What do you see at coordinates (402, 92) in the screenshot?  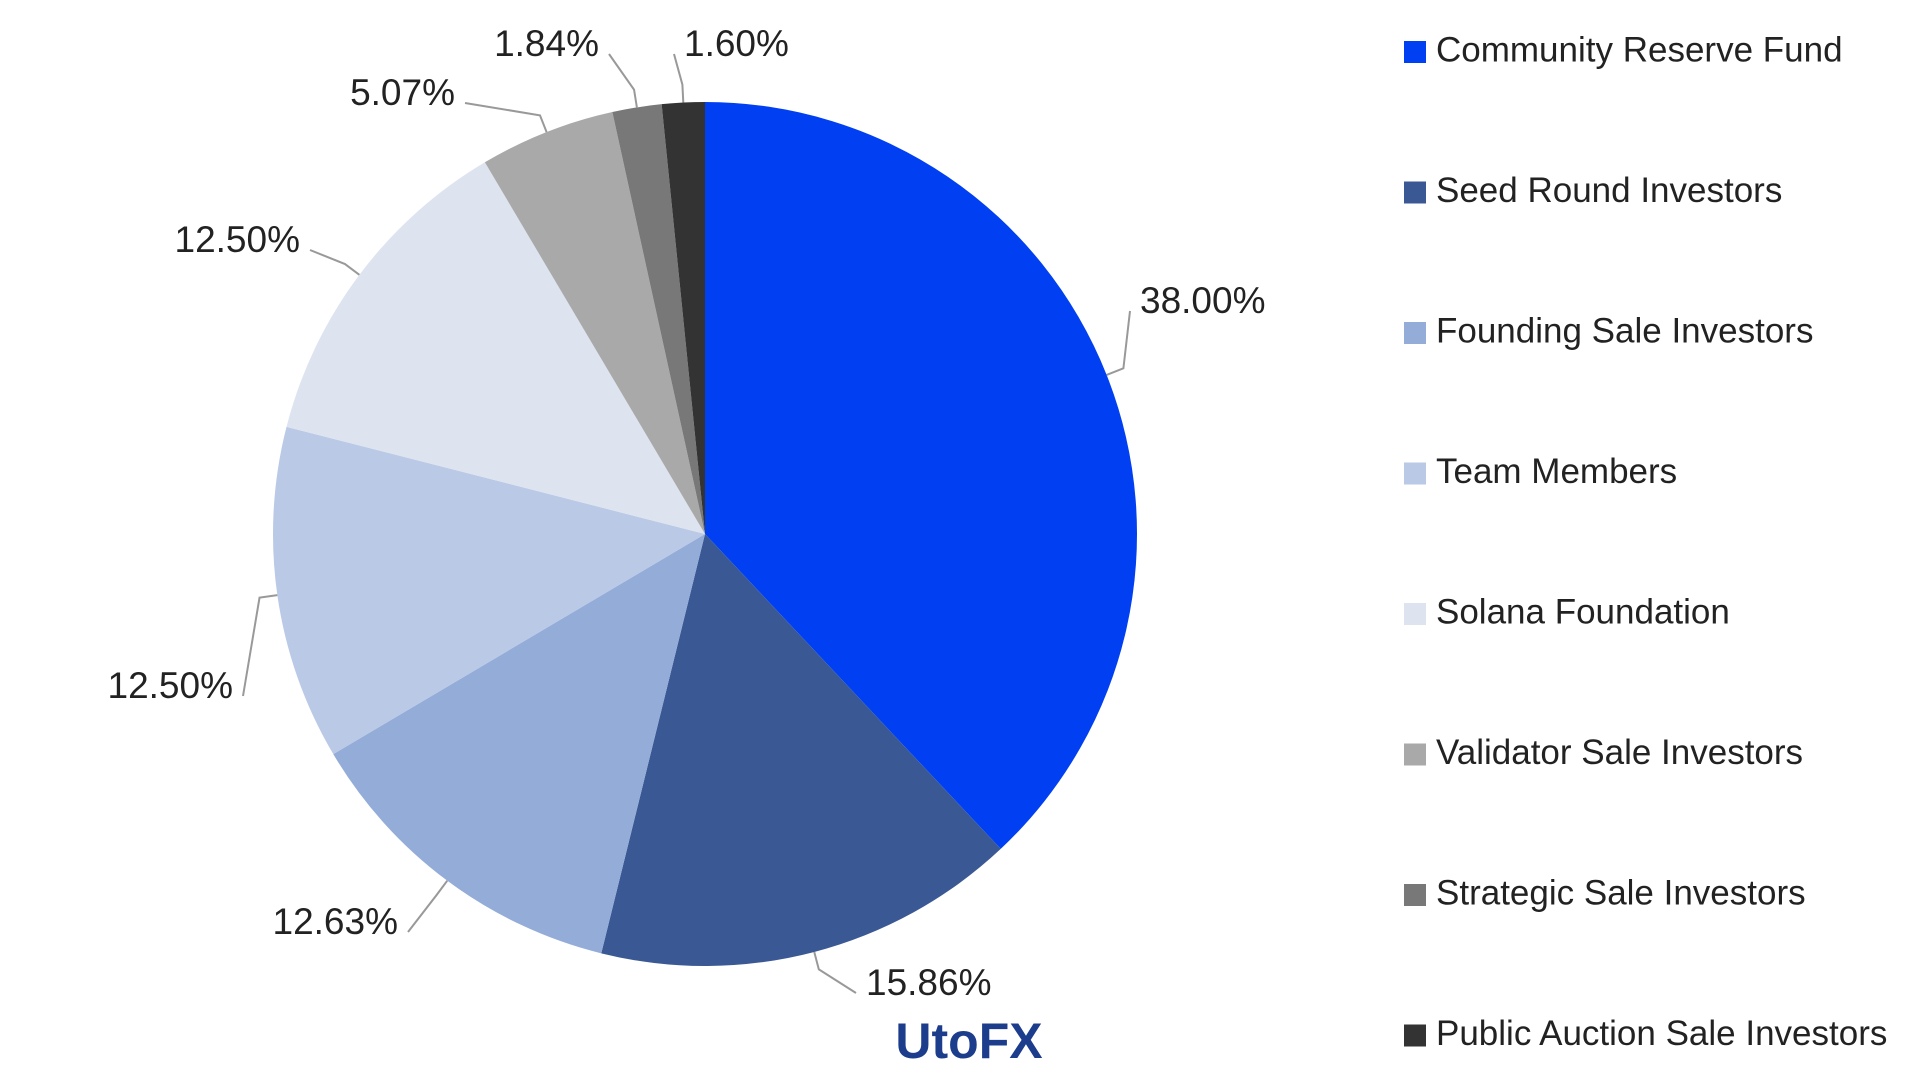 I see `data-label: 5.07%` at bounding box center [402, 92].